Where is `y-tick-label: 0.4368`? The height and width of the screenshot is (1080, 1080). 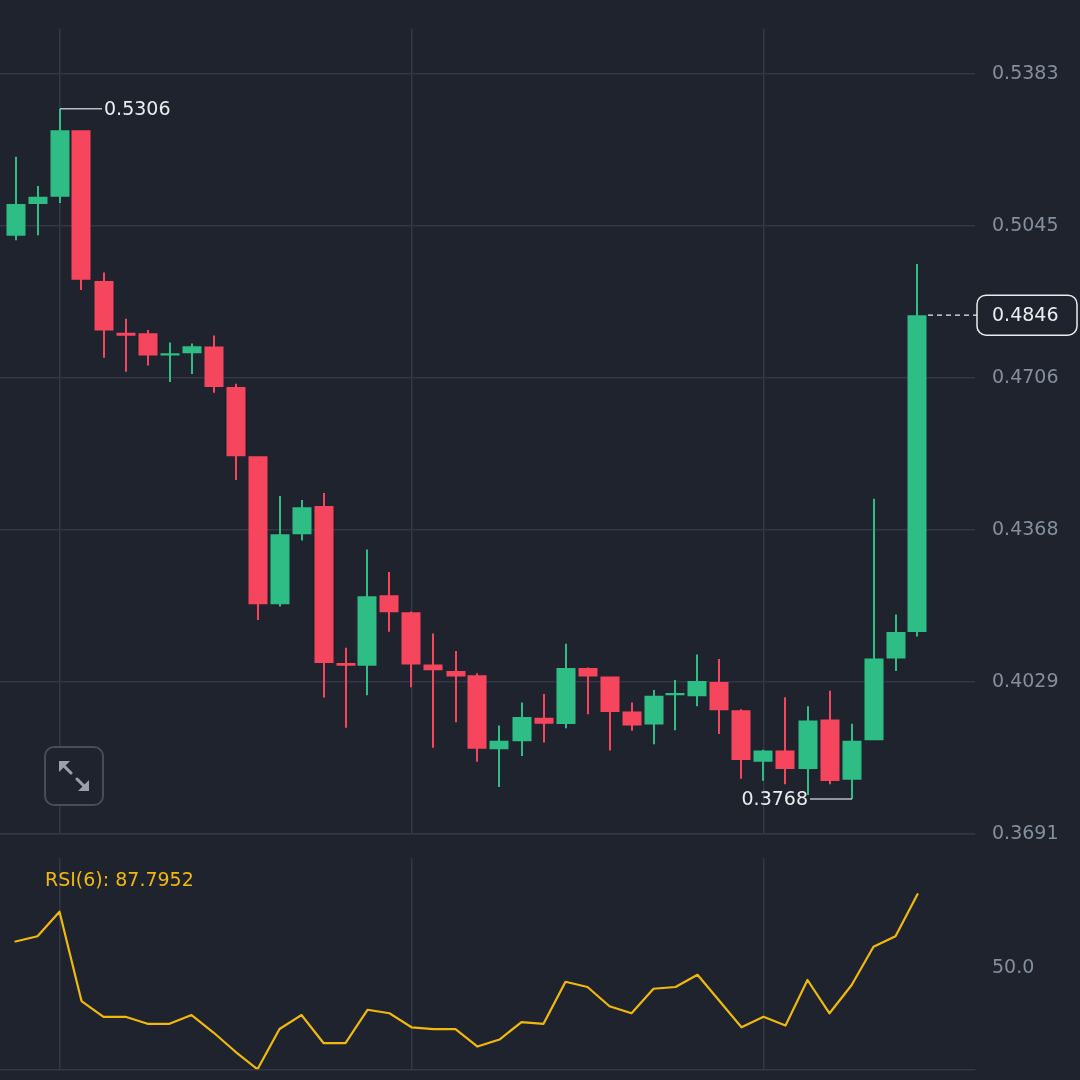
y-tick-label: 0.4368 is located at coordinates (1025, 527).